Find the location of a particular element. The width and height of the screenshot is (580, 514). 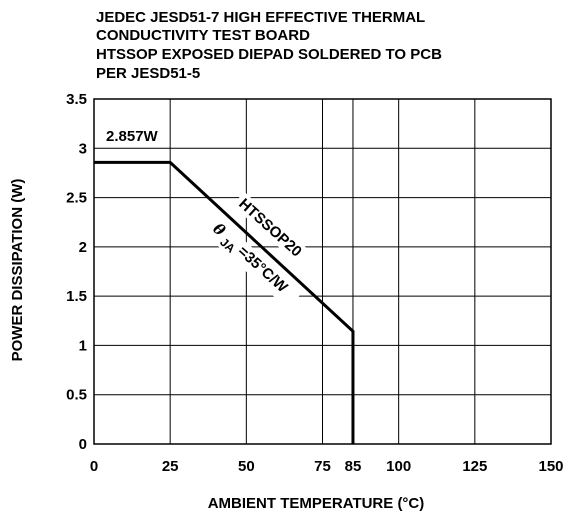

chart-title-line-1: JEDEC JESD51-7 HIGH EFFECTIVE THERMAL is located at coordinates (260, 17).